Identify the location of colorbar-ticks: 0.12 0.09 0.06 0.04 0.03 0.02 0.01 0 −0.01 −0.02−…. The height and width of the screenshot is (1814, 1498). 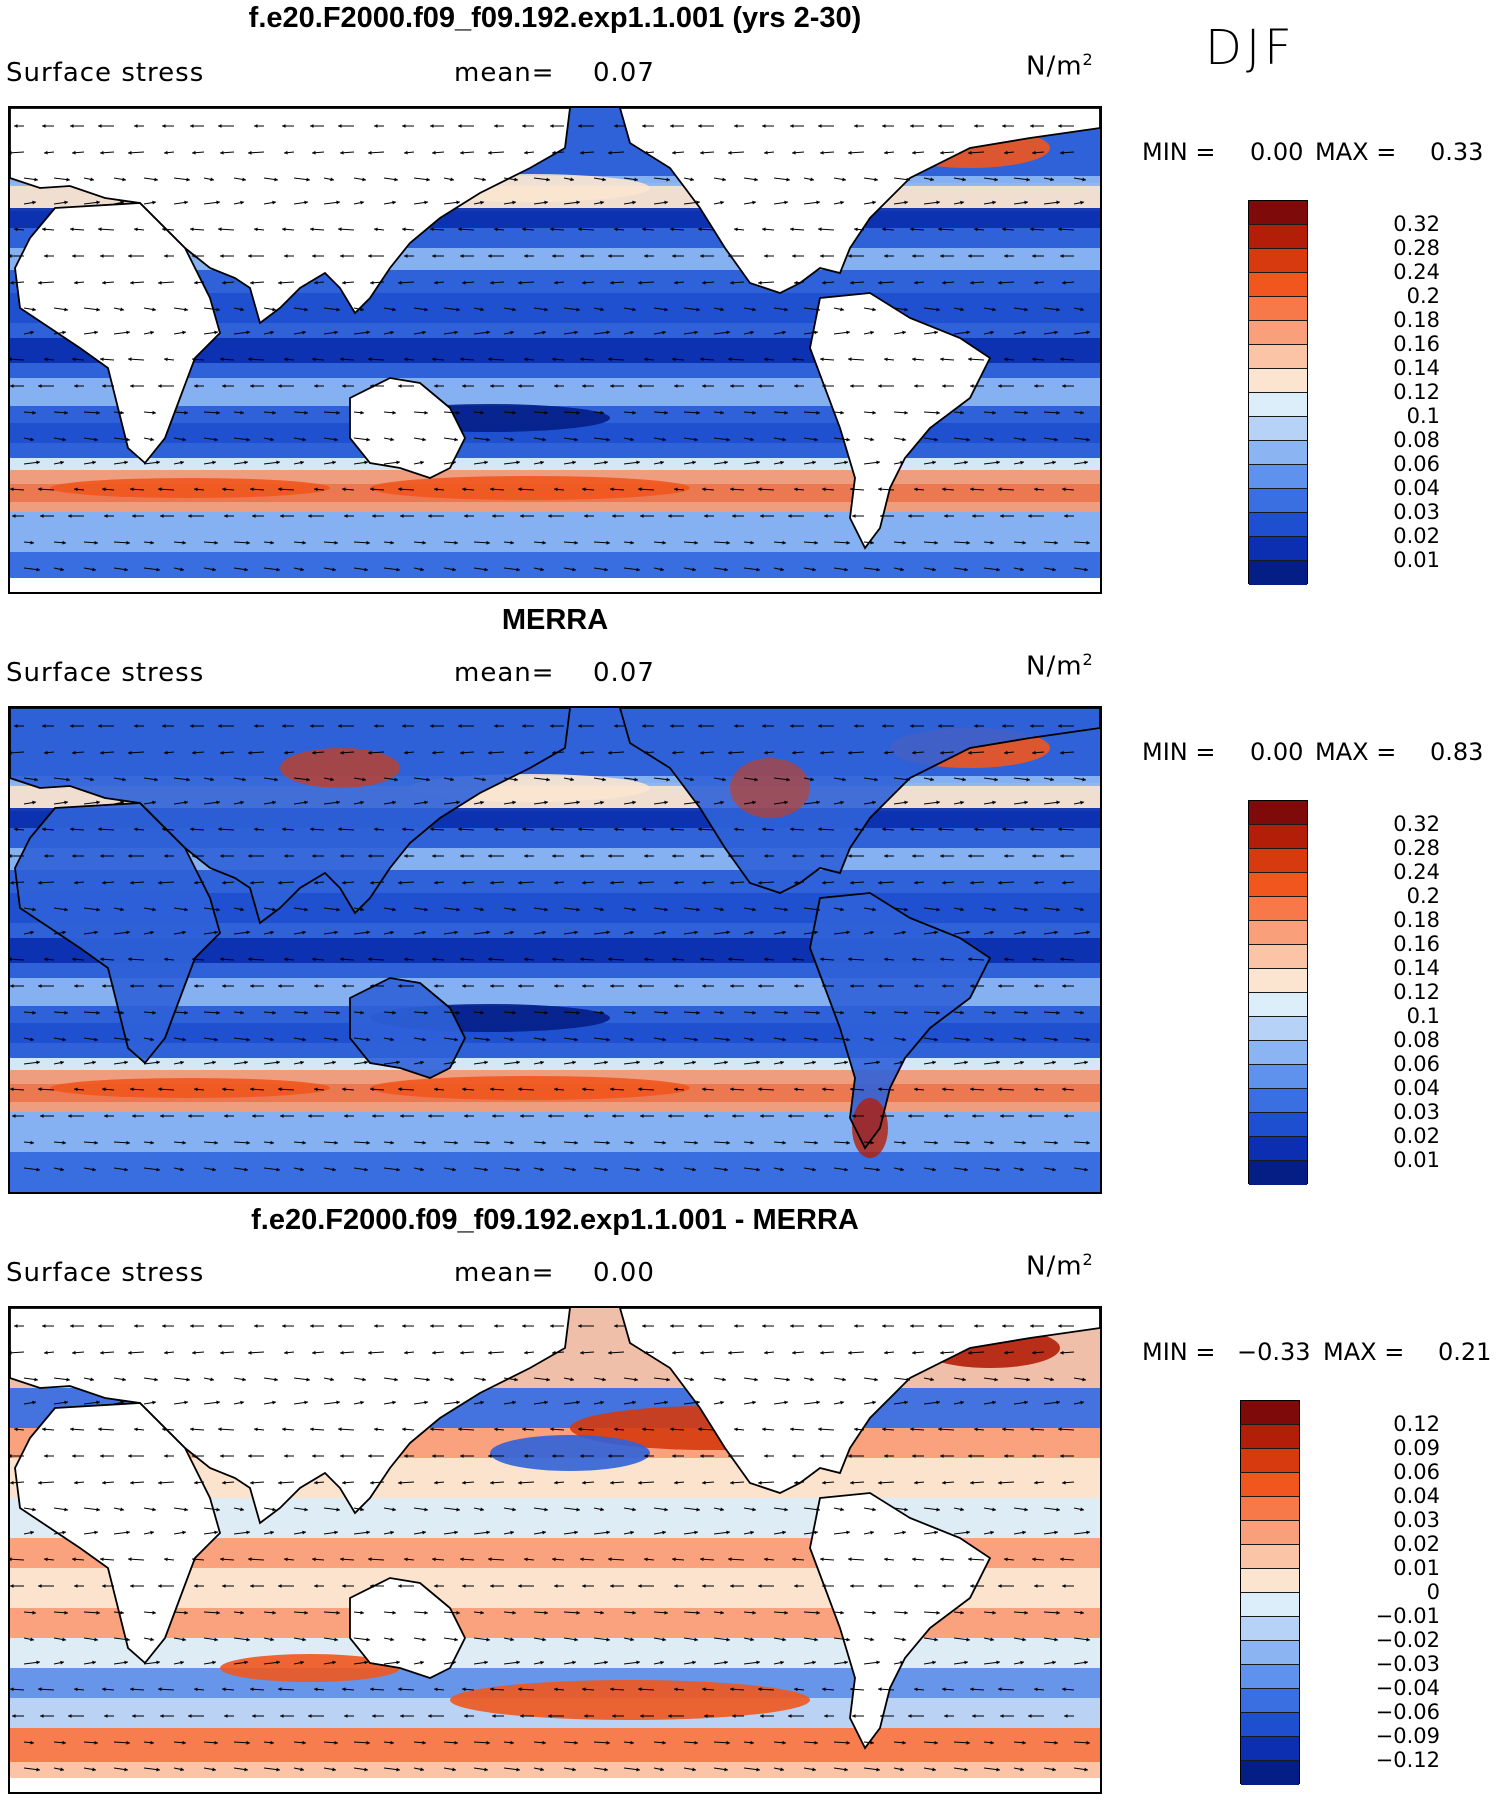
(1380, 1592).